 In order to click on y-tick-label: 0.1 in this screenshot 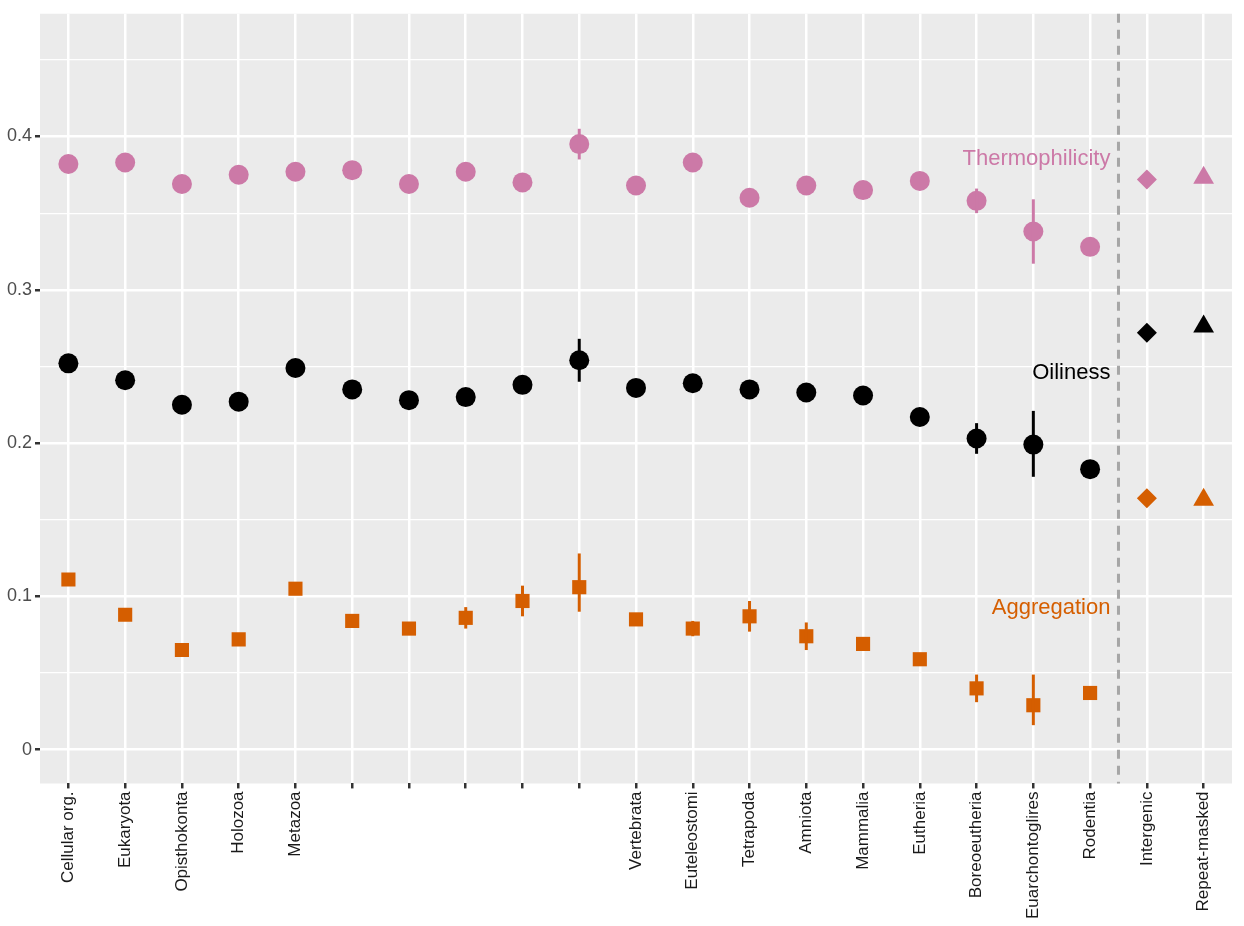, I will do `click(19, 595)`.